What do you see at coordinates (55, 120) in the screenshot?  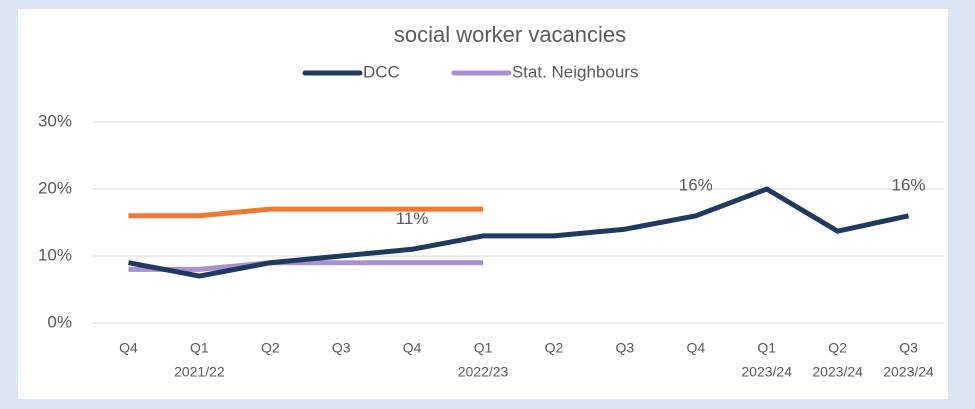 I see `y-tick-label: 30%` at bounding box center [55, 120].